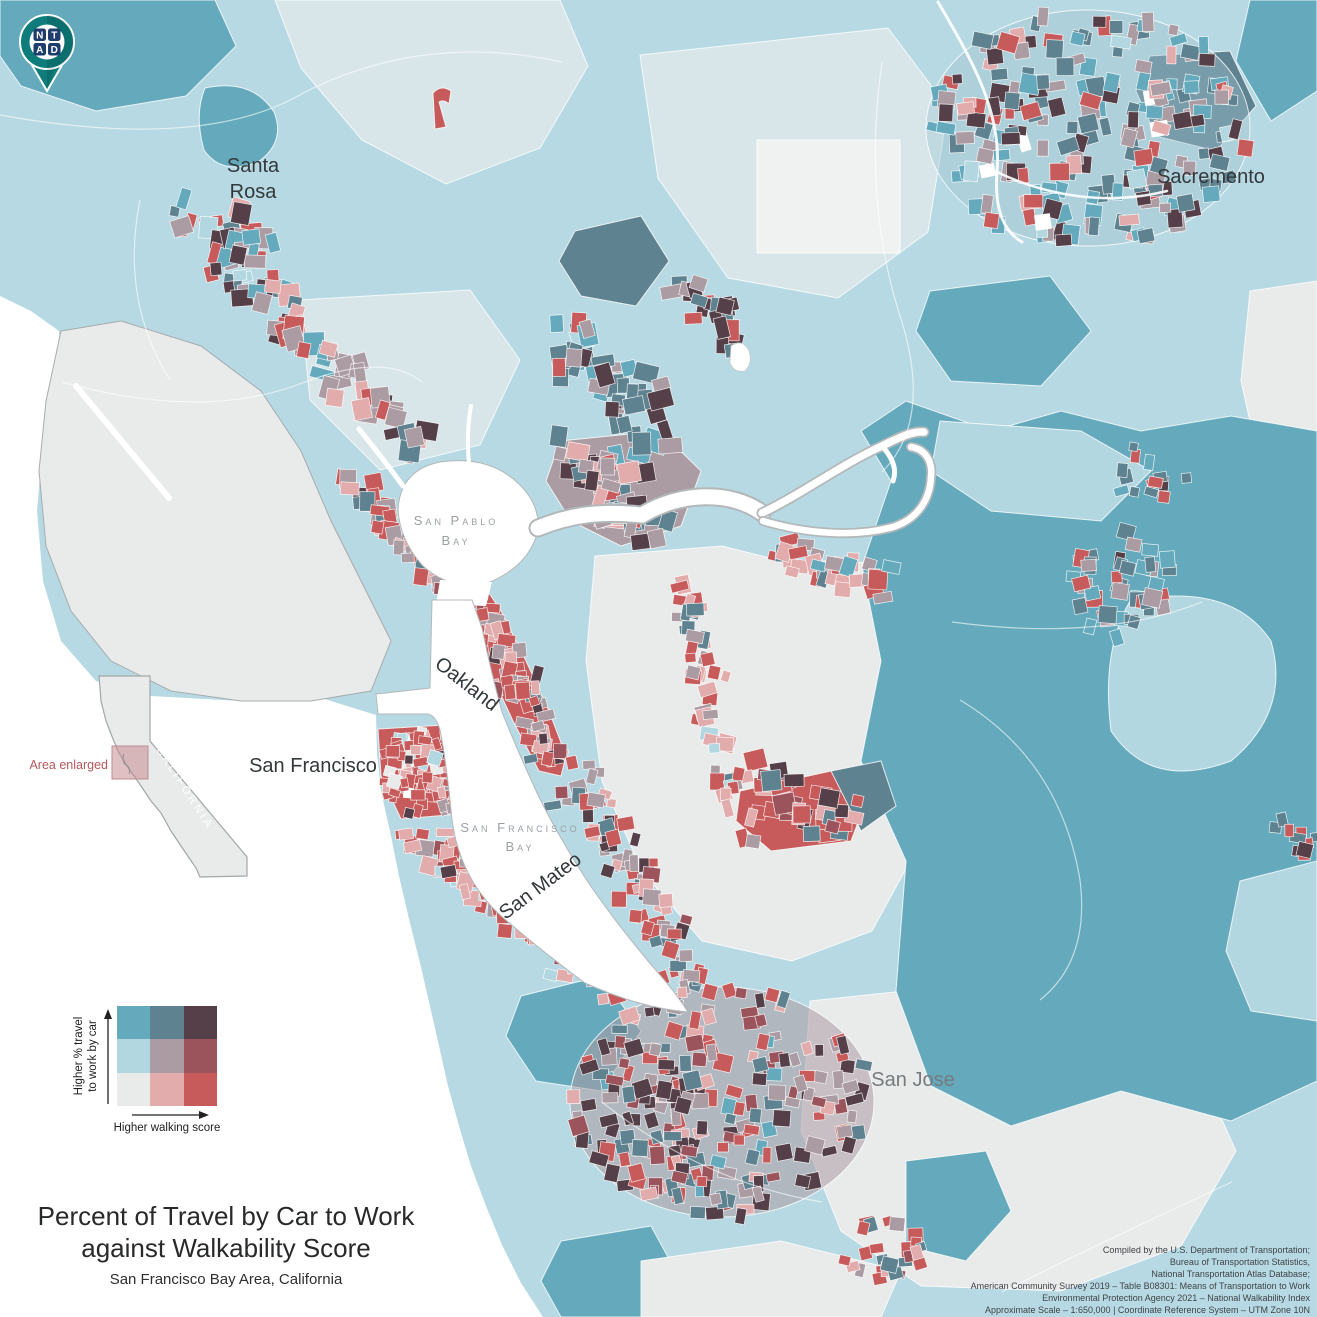 This screenshot has width=1317, height=1317. What do you see at coordinates (313, 766) in the screenshot?
I see `label-san-francisco: San Francisco` at bounding box center [313, 766].